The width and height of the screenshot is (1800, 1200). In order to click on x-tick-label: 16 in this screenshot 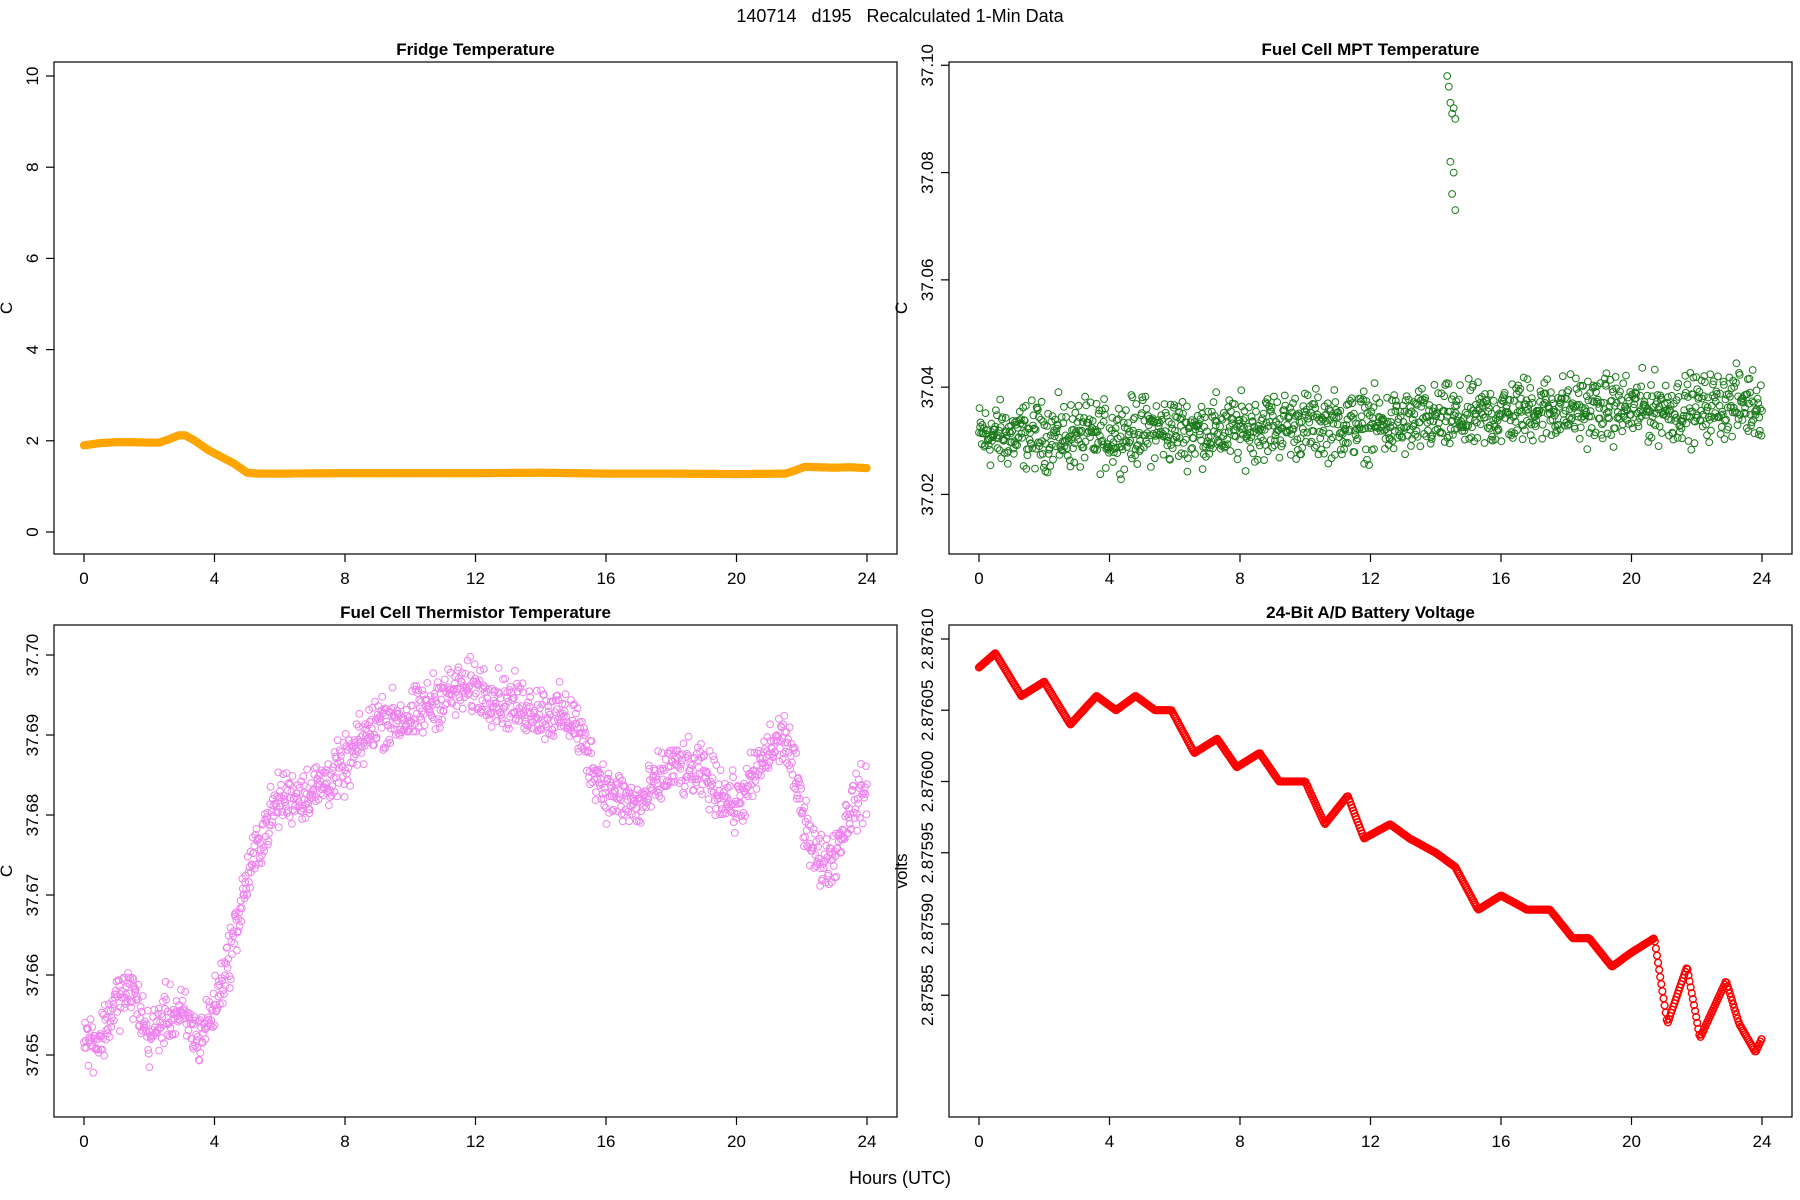, I will do `click(606, 1141)`.